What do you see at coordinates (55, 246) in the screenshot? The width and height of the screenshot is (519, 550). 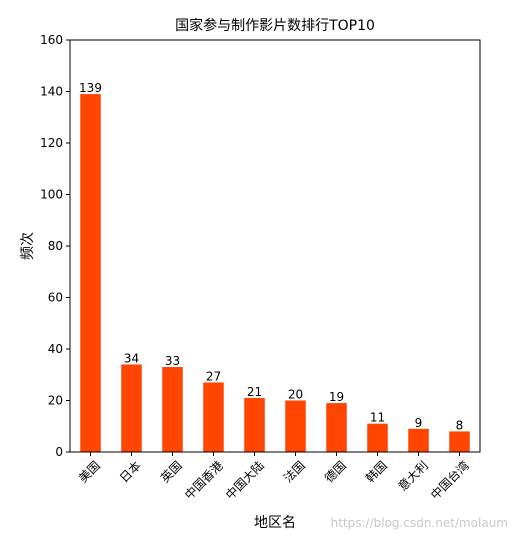 I see `y-tick-label: 80` at bounding box center [55, 246].